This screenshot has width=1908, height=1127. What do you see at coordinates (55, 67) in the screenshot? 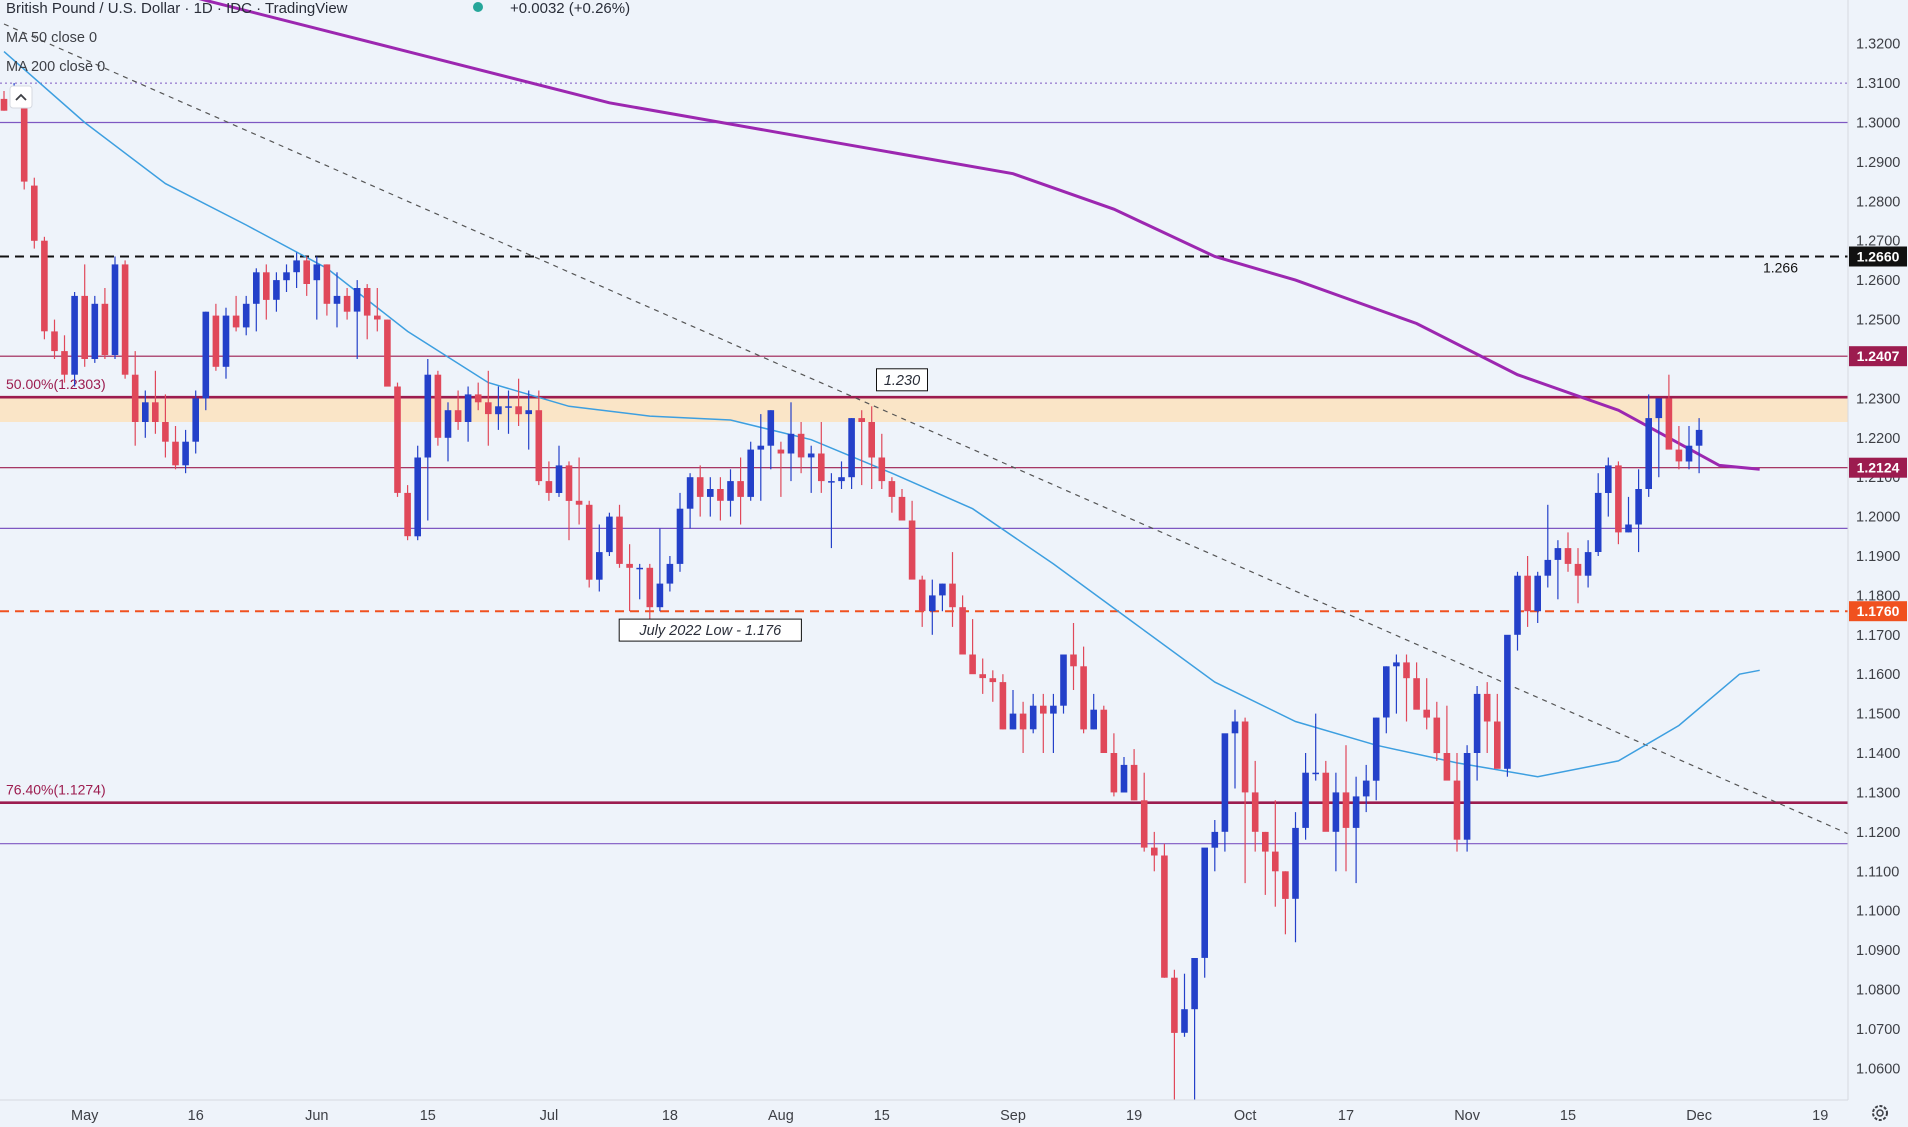
I see `ma200-legend-label: MA 200 close 0` at bounding box center [55, 67].